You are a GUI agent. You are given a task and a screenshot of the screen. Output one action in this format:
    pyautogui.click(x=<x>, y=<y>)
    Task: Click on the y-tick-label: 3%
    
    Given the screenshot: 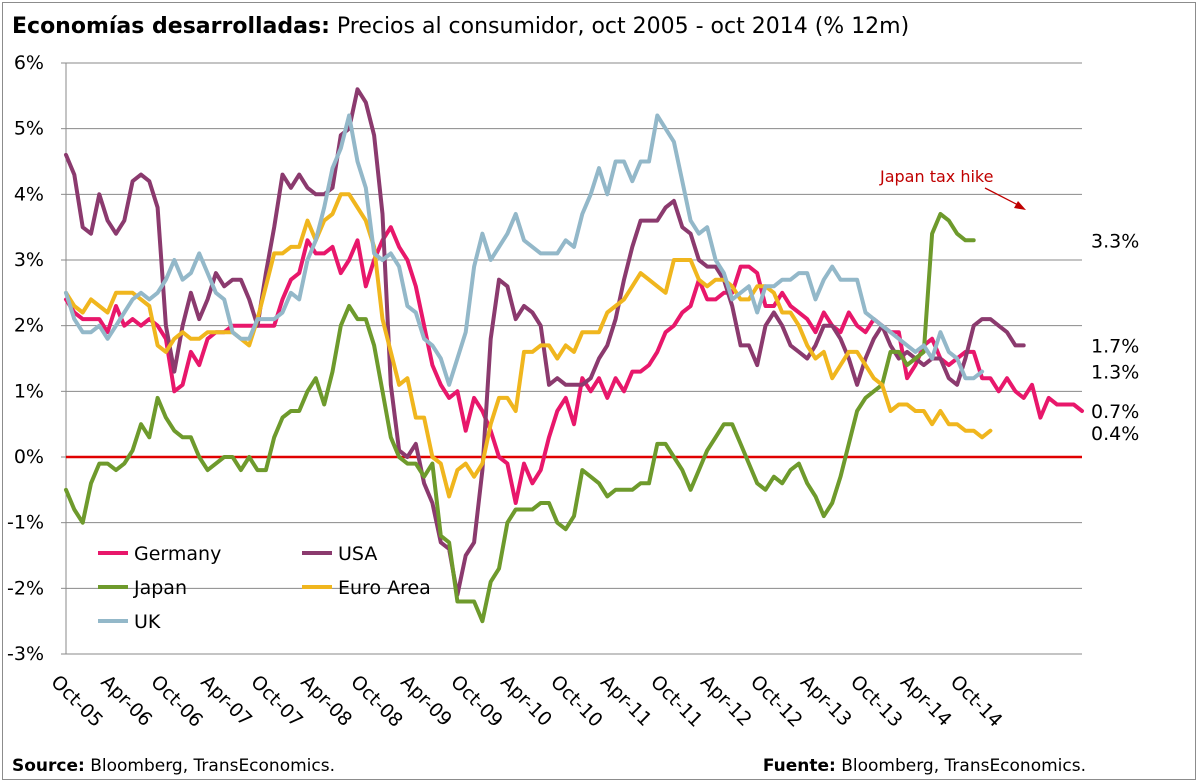 What is the action you would take?
    pyautogui.click(x=29, y=260)
    